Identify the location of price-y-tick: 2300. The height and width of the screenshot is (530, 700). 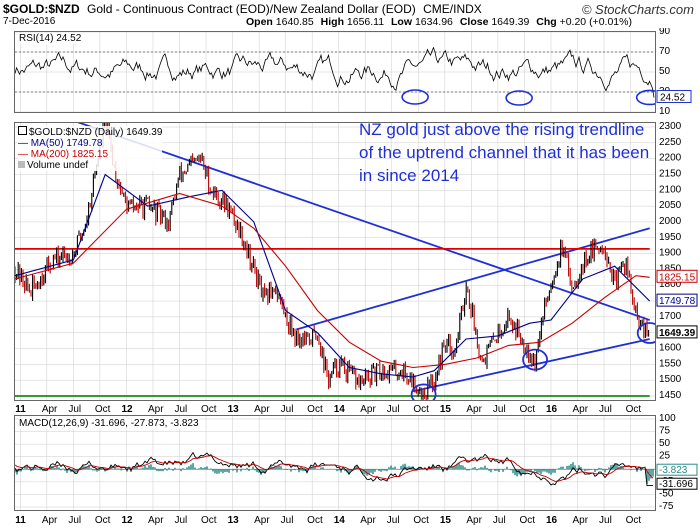
(670, 126).